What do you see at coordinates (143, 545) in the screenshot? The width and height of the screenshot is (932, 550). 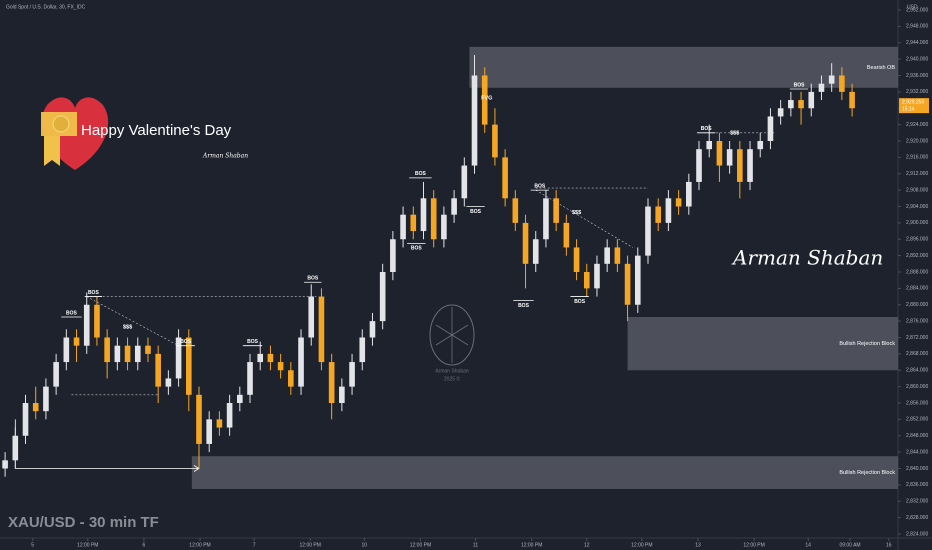 I see `x-tick-label: 6` at bounding box center [143, 545].